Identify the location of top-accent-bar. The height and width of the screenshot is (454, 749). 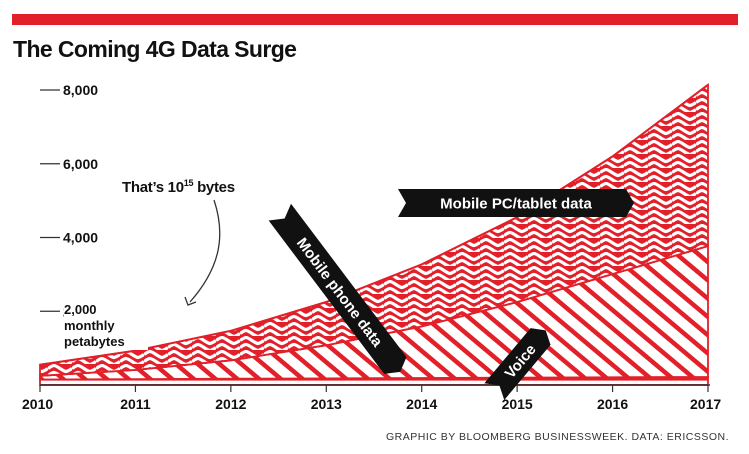
(375, 19).